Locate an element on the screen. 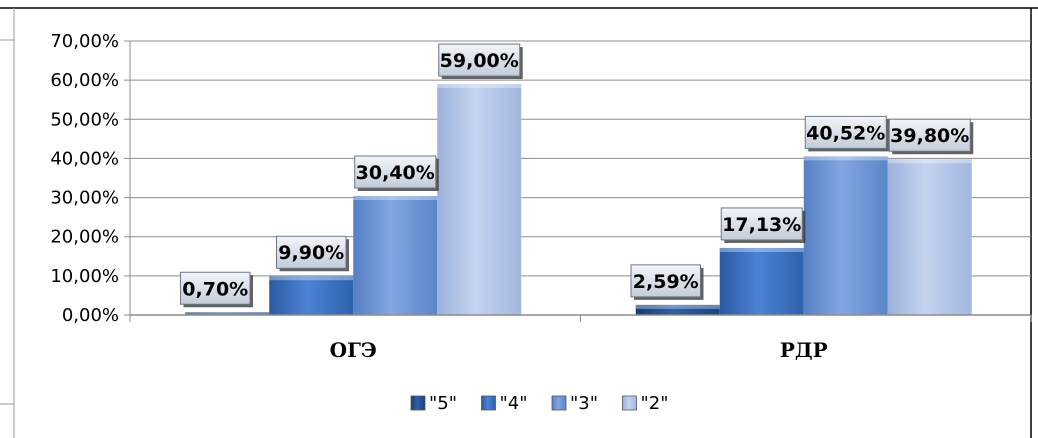 The height and width of the screenshot is (438, 1038). y-tick-label: 70,00% is located at coordinates (84, 41).